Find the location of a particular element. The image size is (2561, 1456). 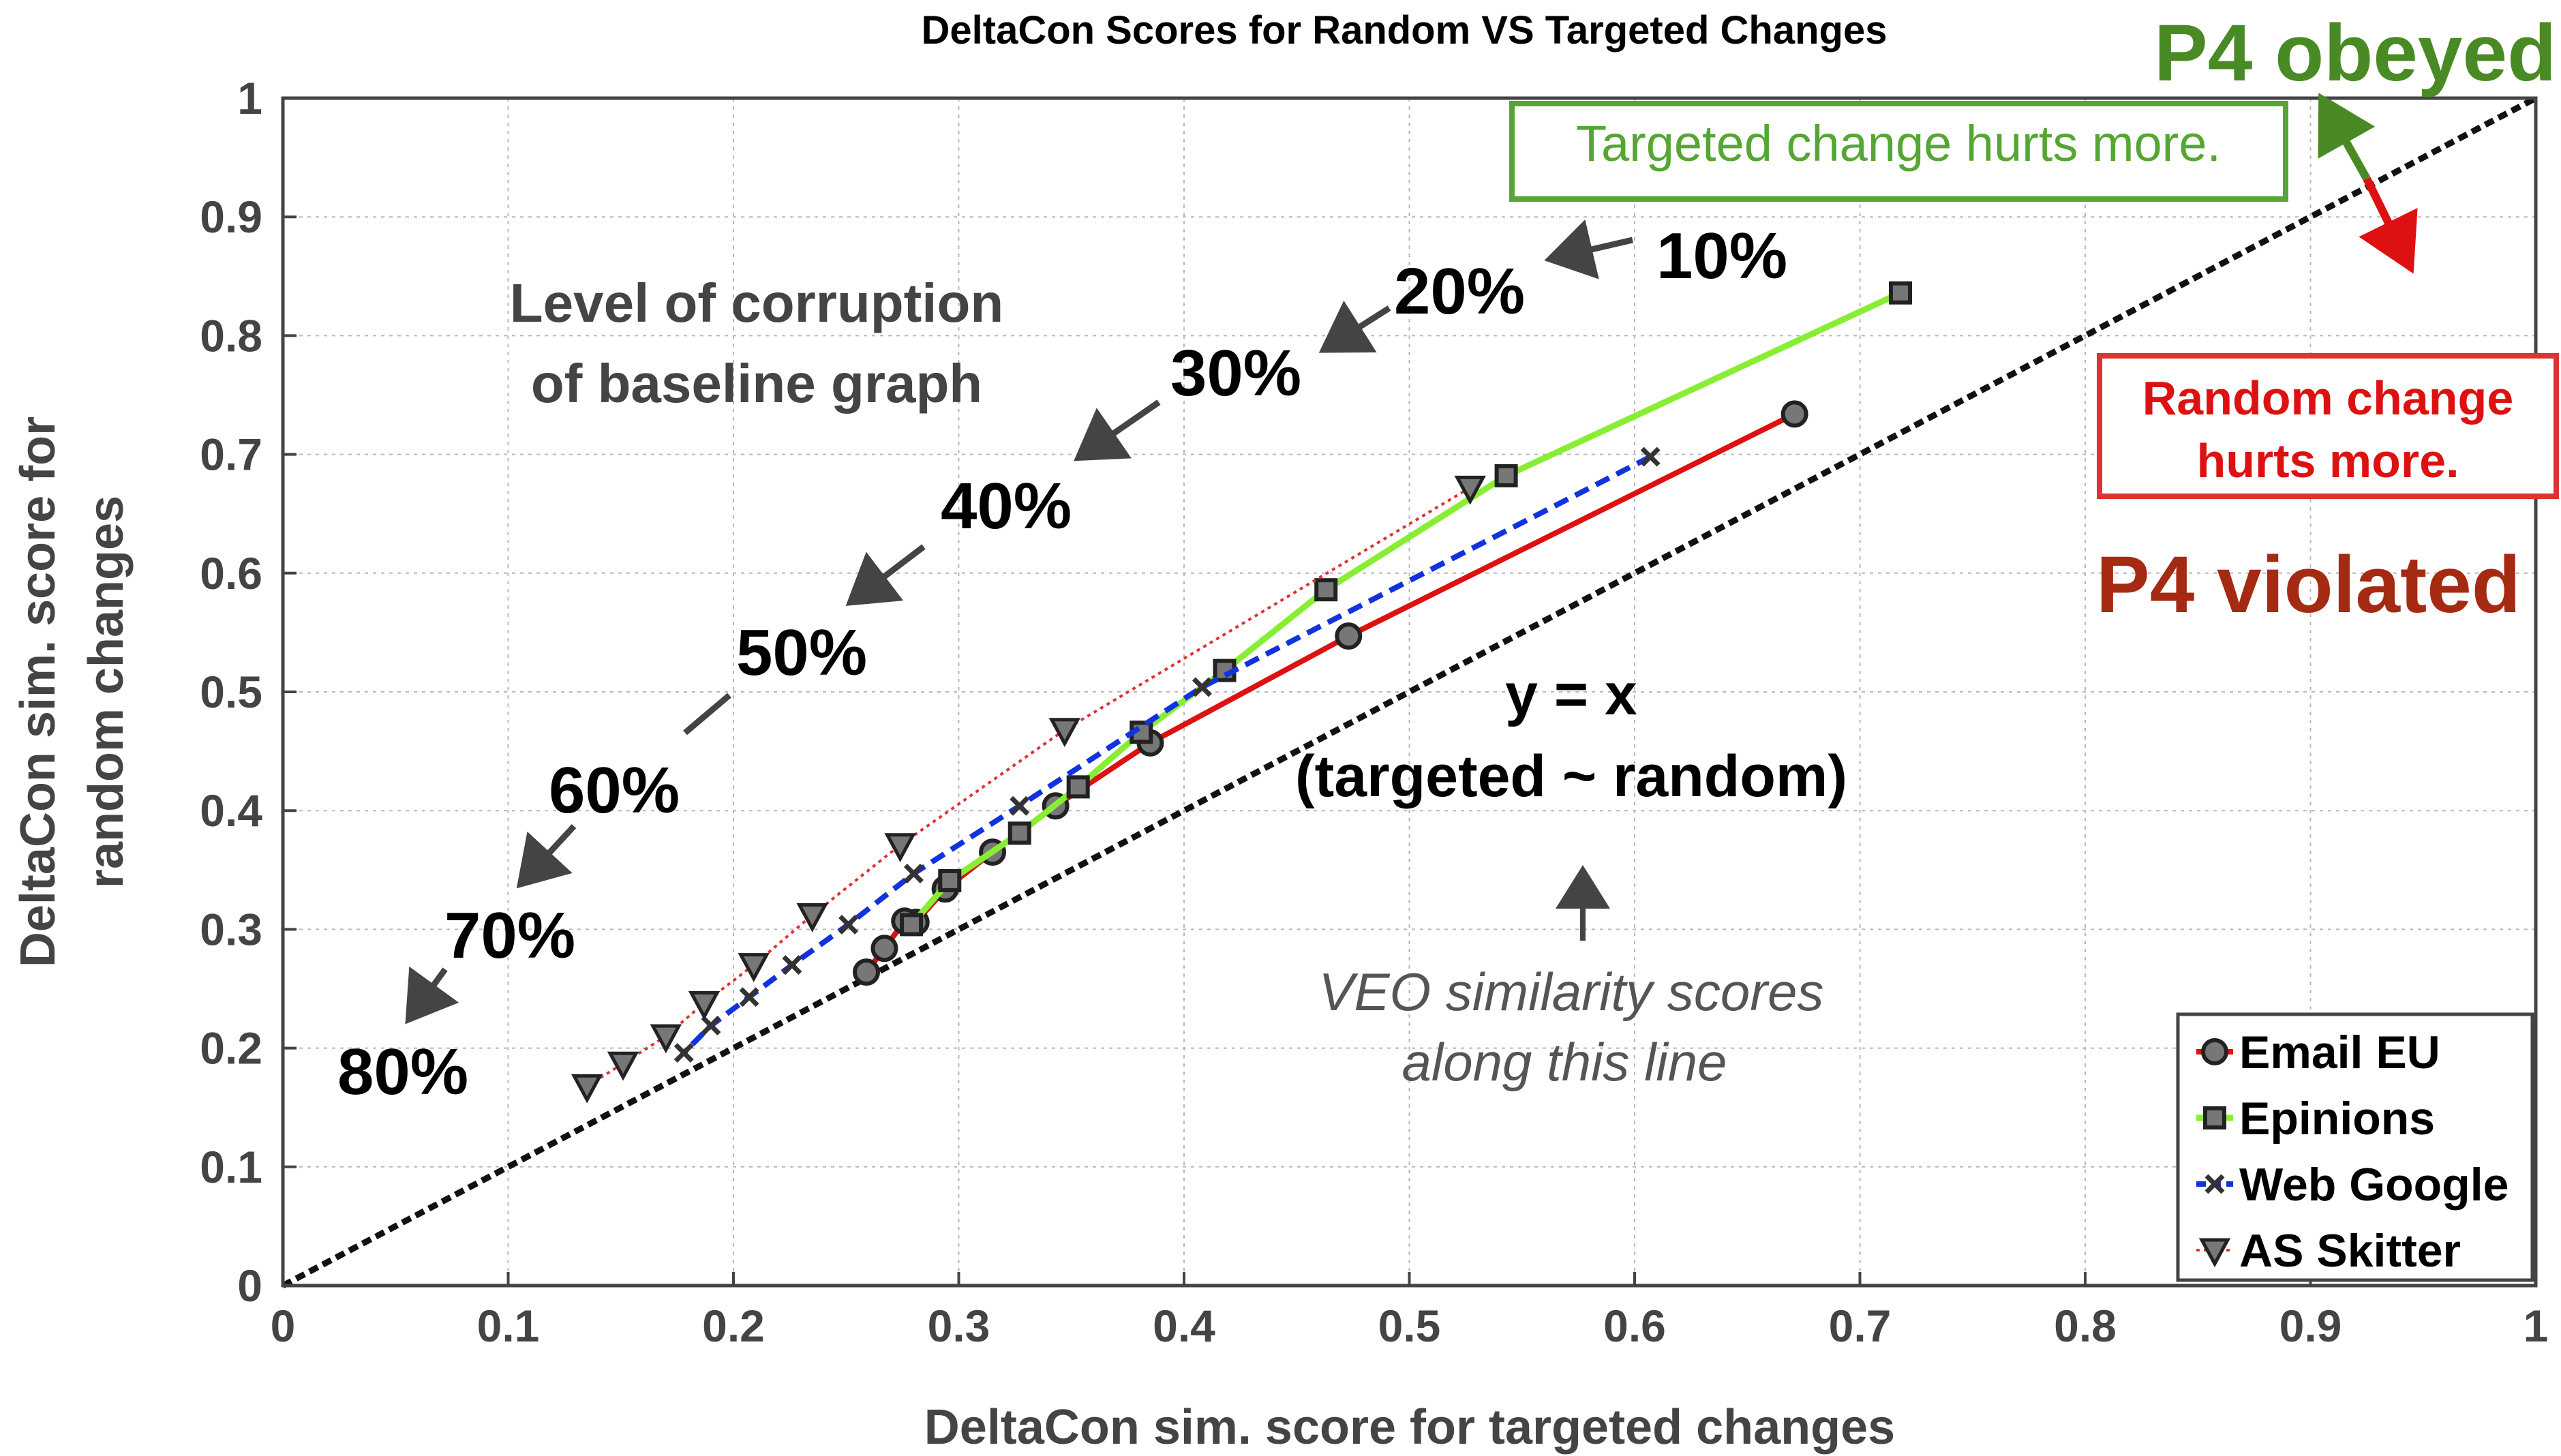

legend: Email EU Epinions Web Google AS Skitter is located at coordinates (2355, 1147).